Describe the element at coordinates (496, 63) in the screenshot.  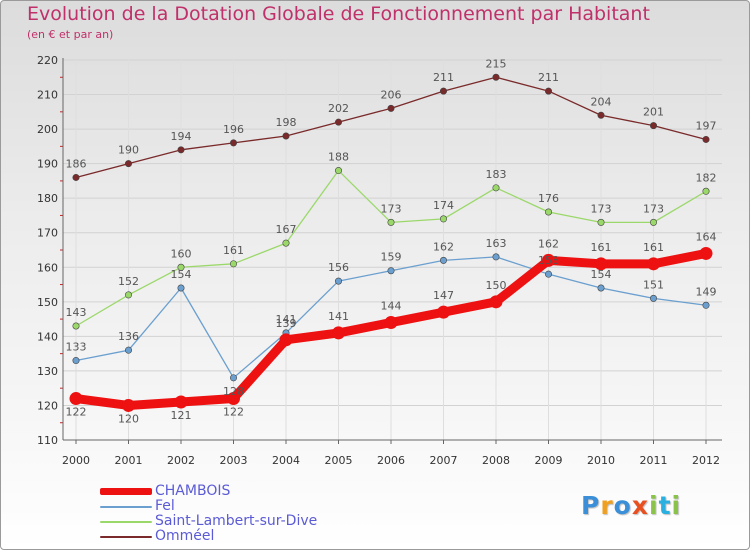
I see `data-label-omm-el: 215` at that location.